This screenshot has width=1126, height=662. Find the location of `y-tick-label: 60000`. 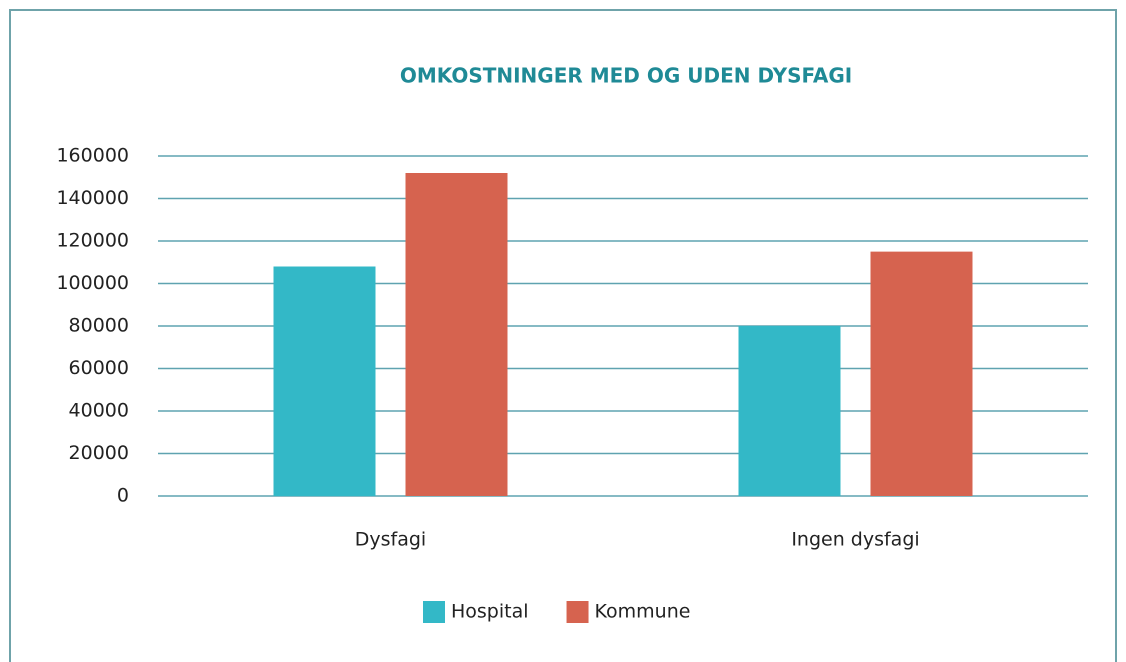

y-tick-label: 60000 is located at coordinates (99, 368).